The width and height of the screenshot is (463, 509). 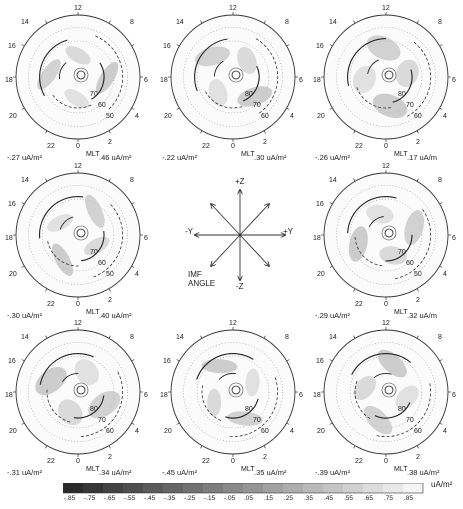 What do you see at coordinates (369, 498) in the screenshot?
I see `colorbar-tick-label: .65` at bounding box center [369, 498].